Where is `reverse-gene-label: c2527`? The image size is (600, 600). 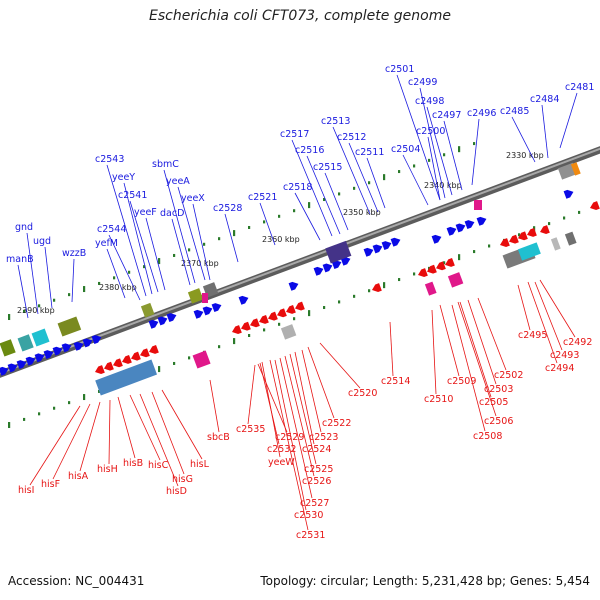
reverse-gene-label: c2527 is located at coordinates (314, 503).